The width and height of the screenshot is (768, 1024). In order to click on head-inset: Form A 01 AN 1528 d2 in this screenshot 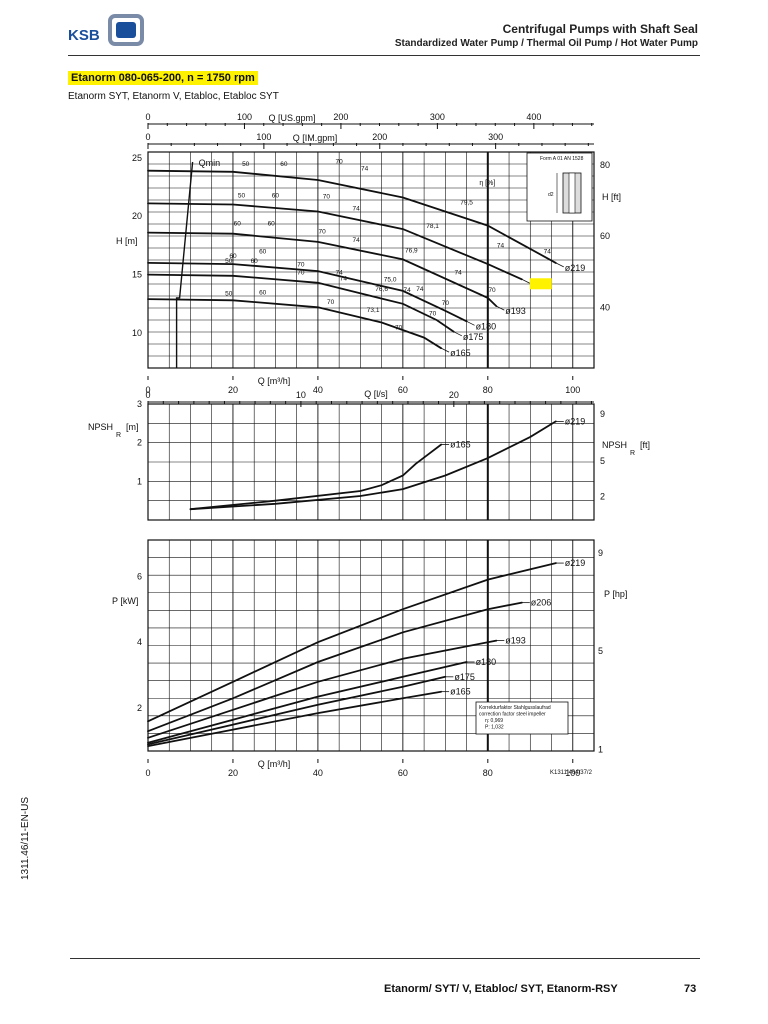, I will do `click(559, 187)`.